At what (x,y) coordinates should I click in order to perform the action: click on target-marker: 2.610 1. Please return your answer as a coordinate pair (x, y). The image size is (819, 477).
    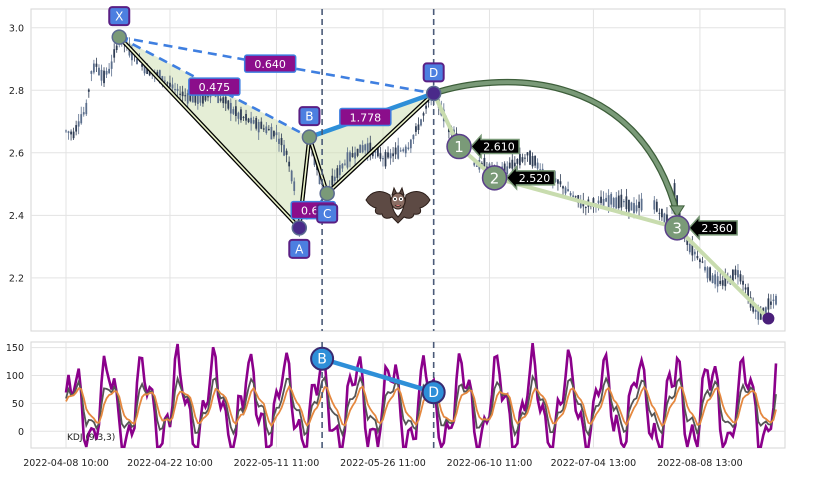
    Looking at the image, I should click on (483, 146).